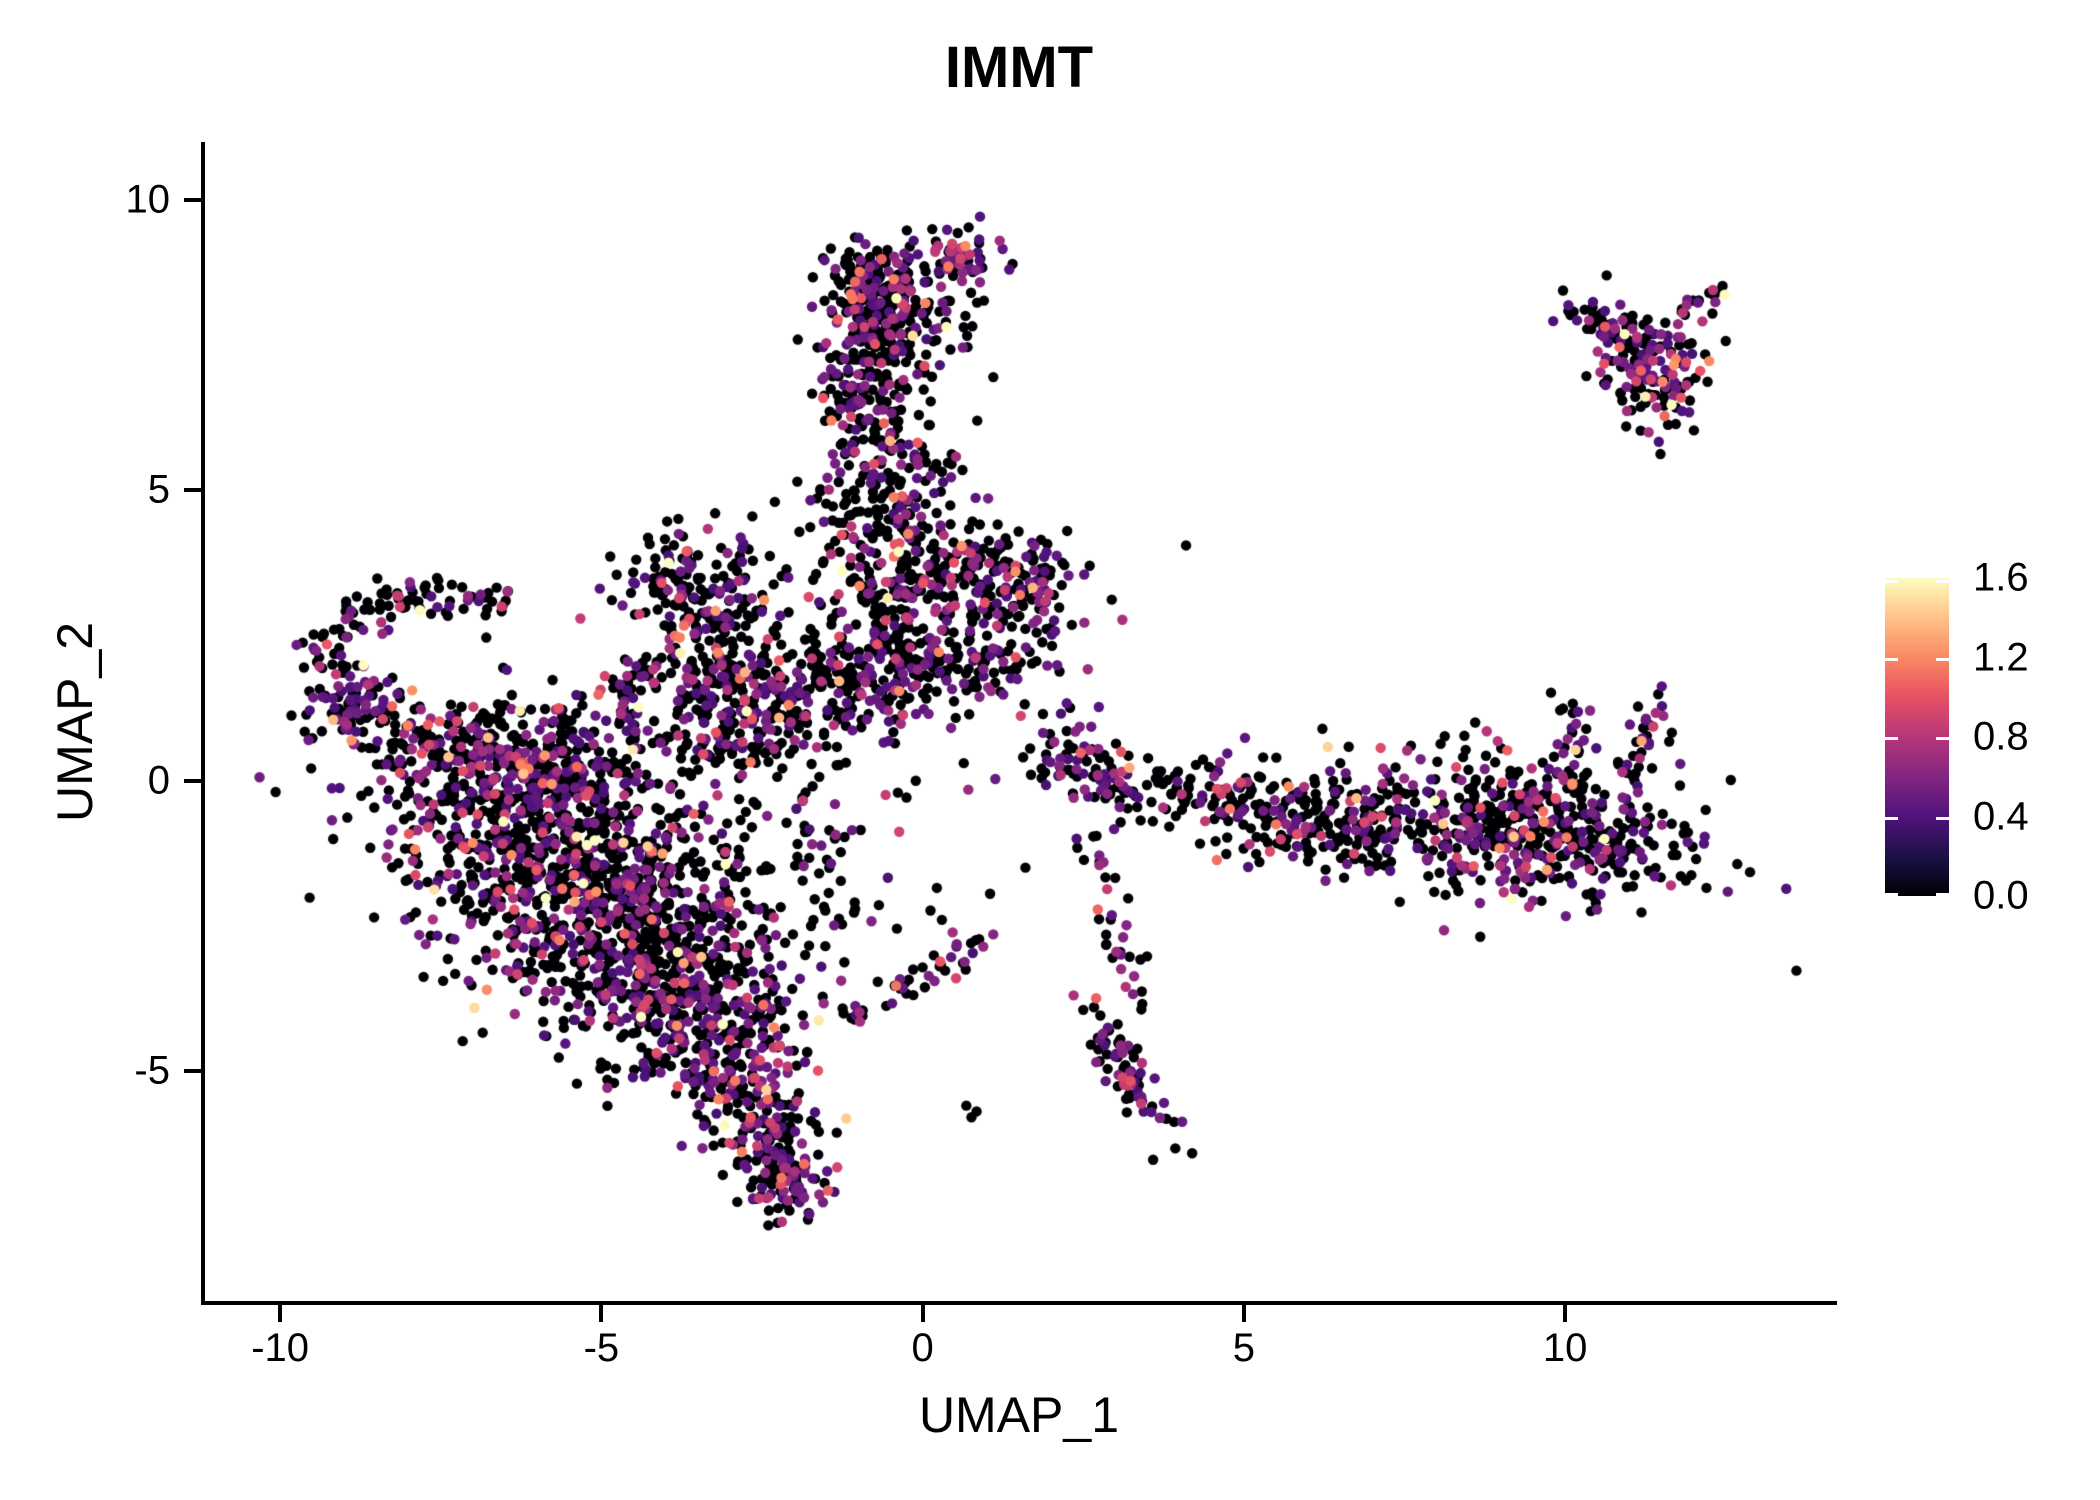 Image resolution: width=2100 pixels, height=1500 pixels. Describe the element at coordinates (158, 489) in the screenshot. I see `y-tick-label: 5` at that location.